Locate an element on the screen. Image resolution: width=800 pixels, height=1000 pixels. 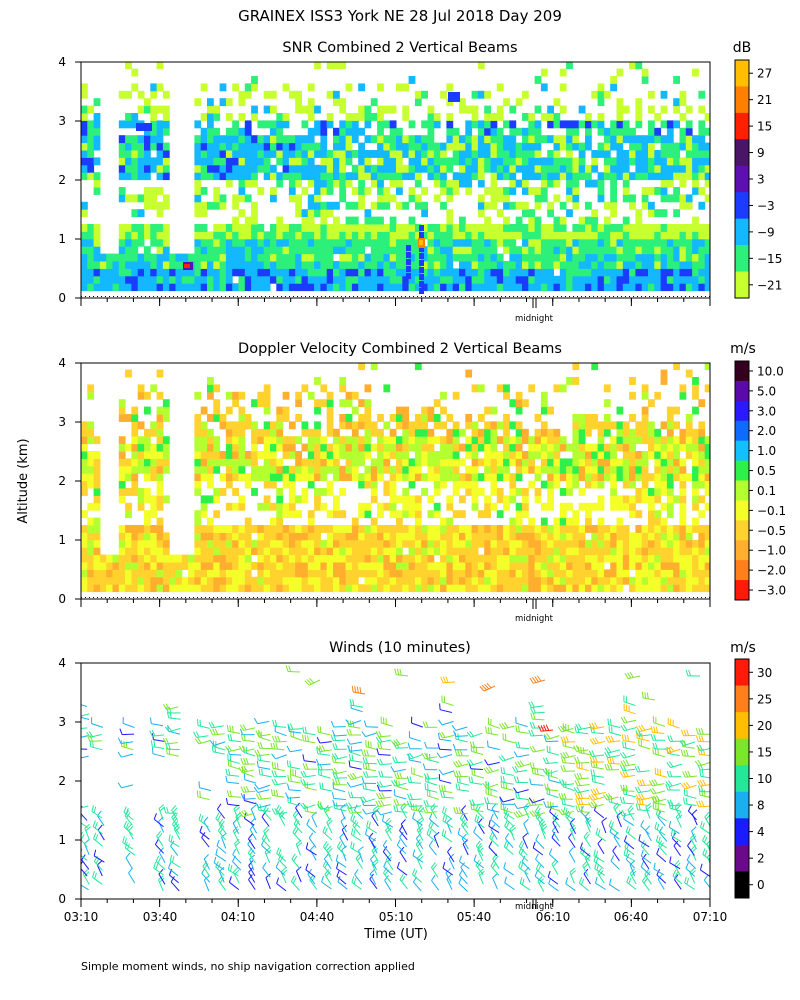
winds-ytick-1: 1 is located at coordinates (62, 840).